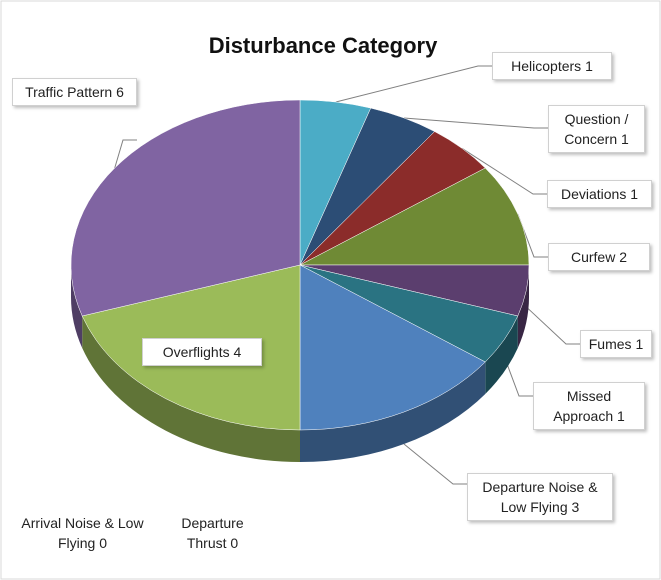  Describe the element at coordinates (593, 257) in the screenshot. I see `label-category: Curfew` at that location.